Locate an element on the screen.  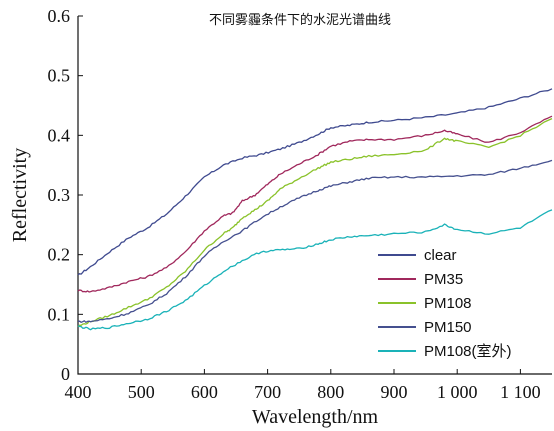
x-tick-label: 700 is located at coordinates (267, 392).